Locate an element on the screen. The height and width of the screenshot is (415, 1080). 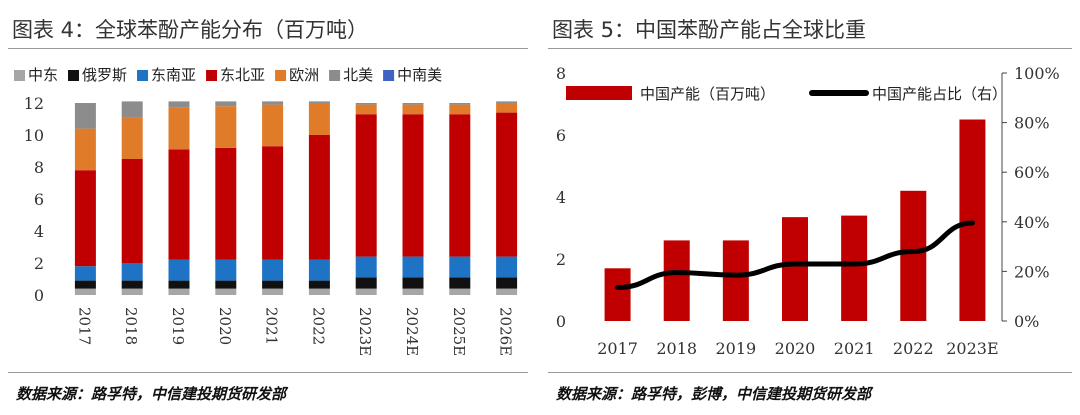
x-tick-label: 2022 is located at coordinates (318, 326).